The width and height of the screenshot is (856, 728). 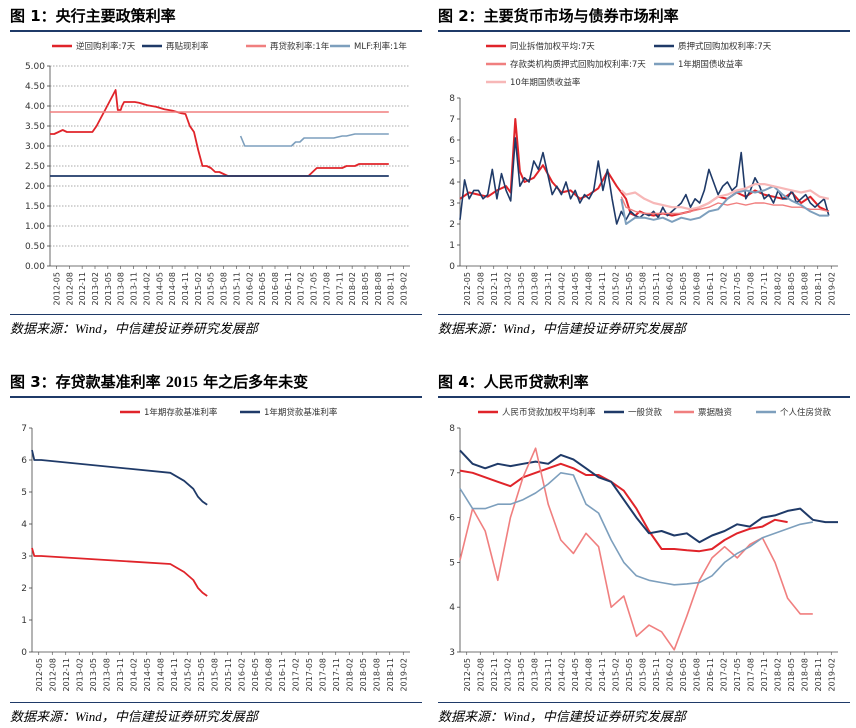 I want to click on chart-title-text-1: 央行主要政策利率, so click(x=115, y=16).